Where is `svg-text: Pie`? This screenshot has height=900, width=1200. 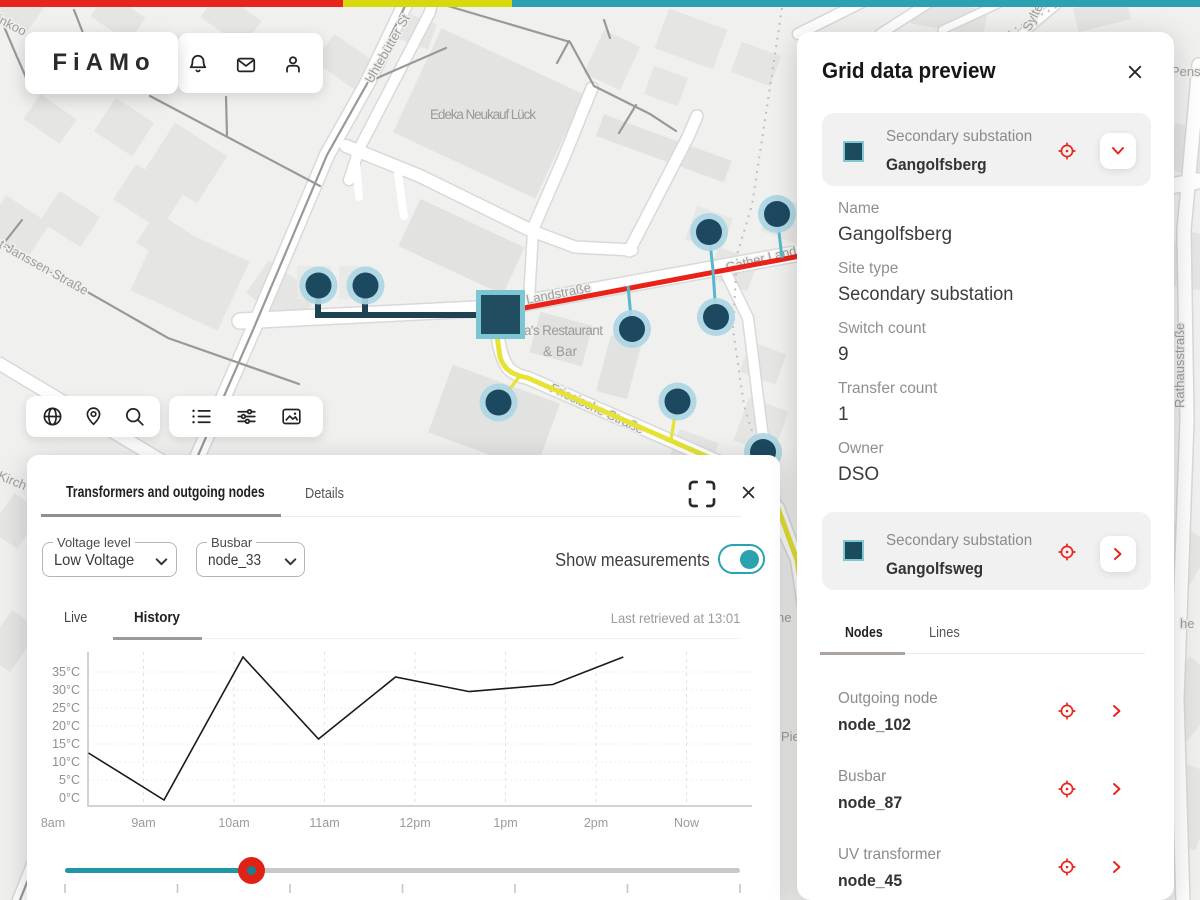
svg-text: Pie is located at coordinates (790, 736).